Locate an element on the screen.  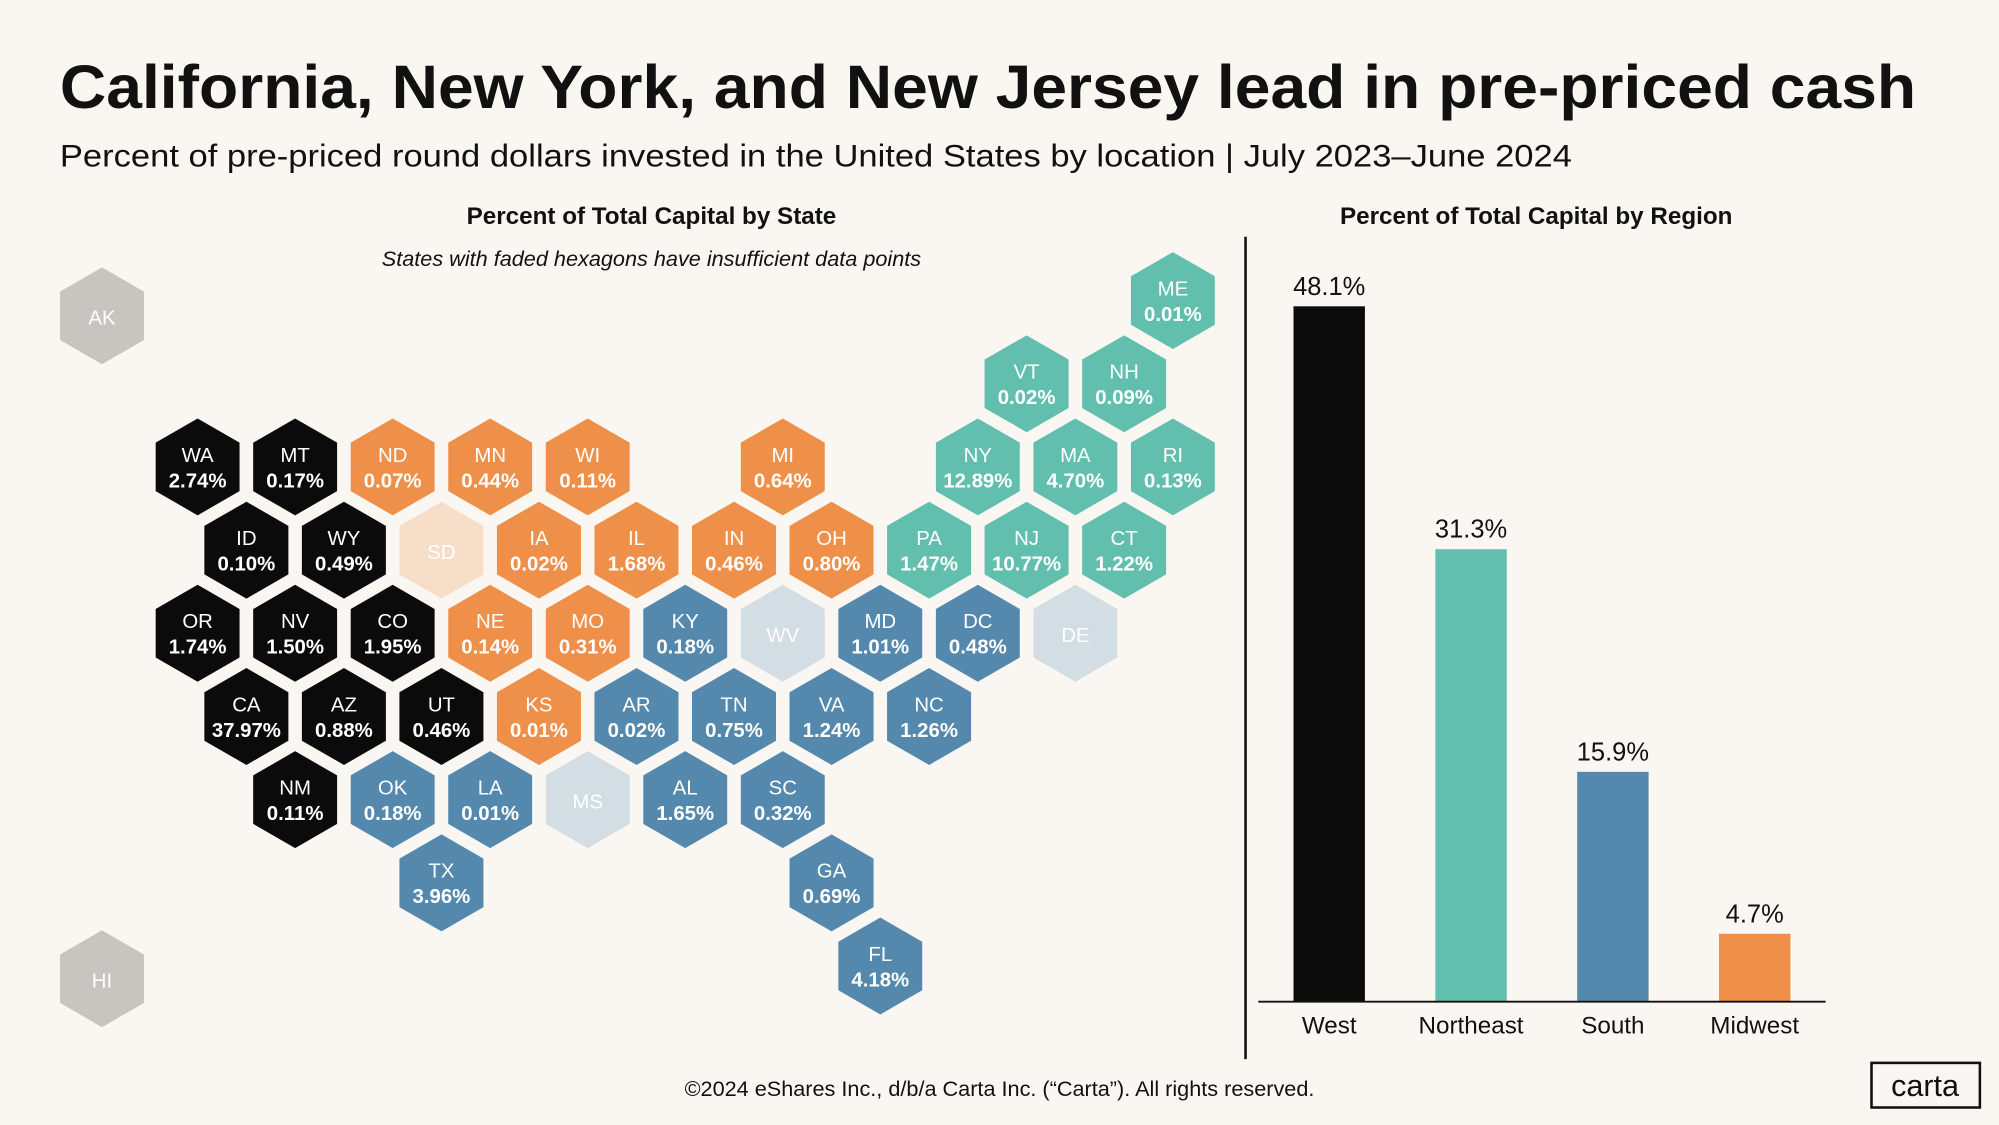
state-label: NH is located at coordinates (1123, 373).